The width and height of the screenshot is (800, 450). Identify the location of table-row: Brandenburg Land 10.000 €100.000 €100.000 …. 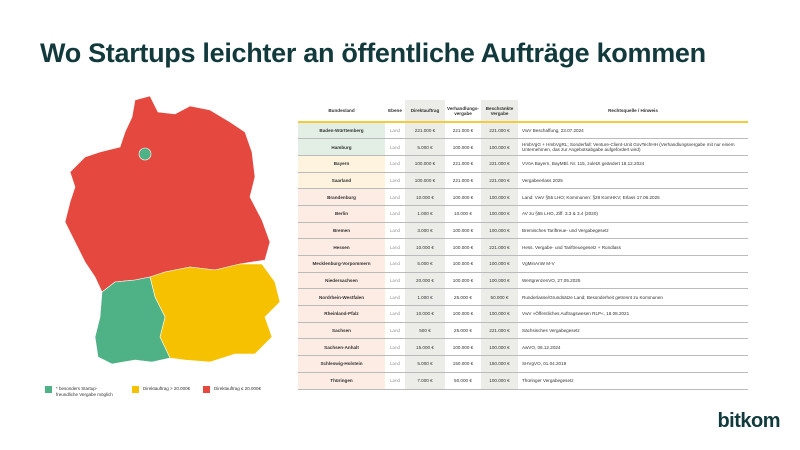
(523, 197).